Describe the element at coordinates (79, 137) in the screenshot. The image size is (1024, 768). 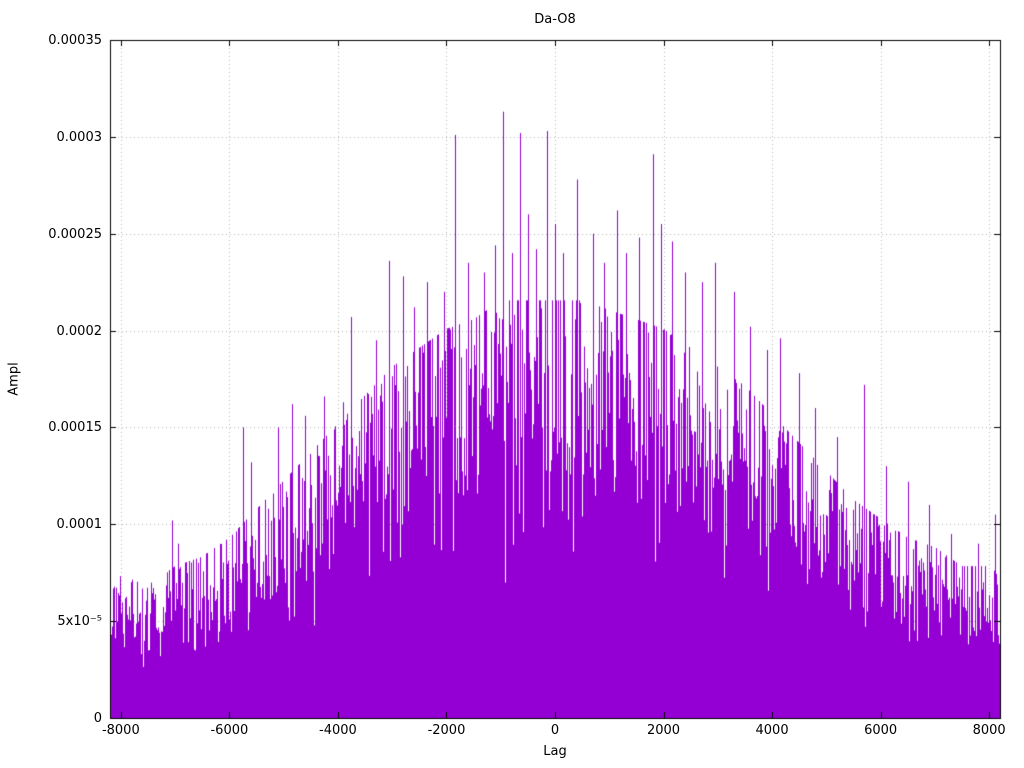
I see `y-tick-label: 0.0003` at that location.